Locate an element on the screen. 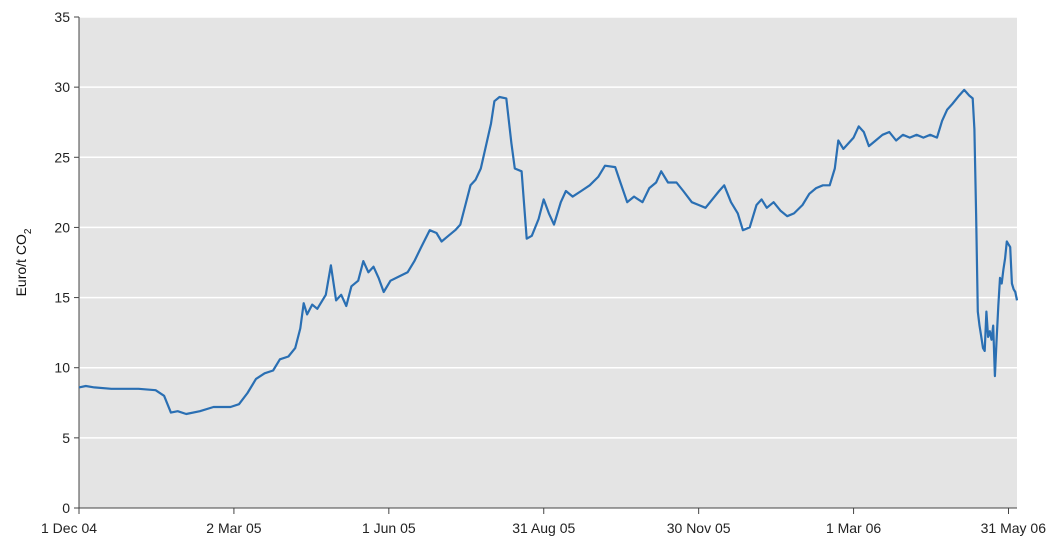  y-tick-label: 30 is located at coordinates (62, 87).